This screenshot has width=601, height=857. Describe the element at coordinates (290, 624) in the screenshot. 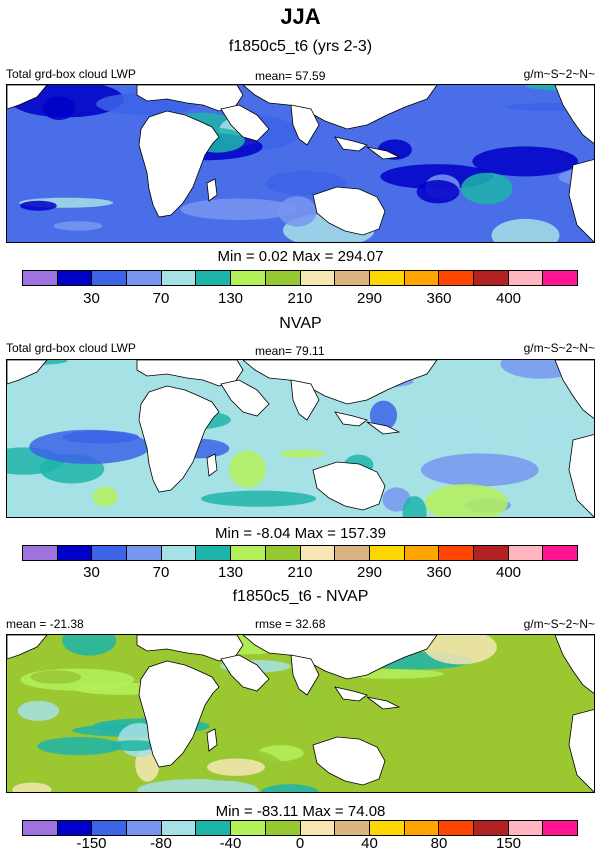

I see `panel3-rmse-label: rmse = 32.68` at that location.